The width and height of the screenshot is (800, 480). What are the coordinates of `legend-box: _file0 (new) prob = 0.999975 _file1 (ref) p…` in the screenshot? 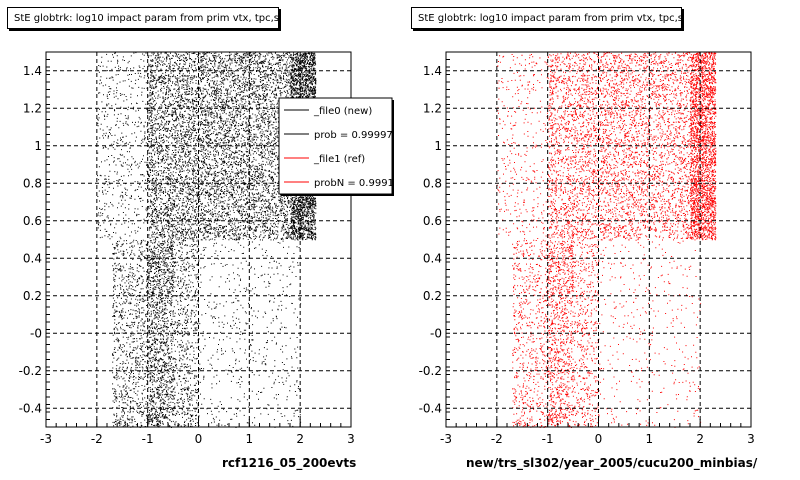 It's located at (342, 146).